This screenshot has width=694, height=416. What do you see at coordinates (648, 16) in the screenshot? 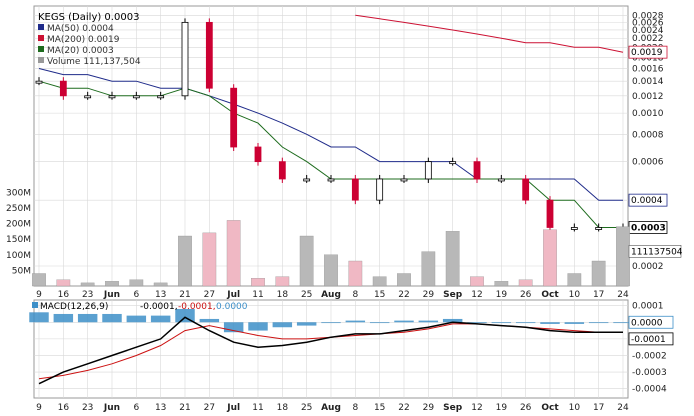
I see `price-tick-label: 0.0028` at bounding box center [648, 16].